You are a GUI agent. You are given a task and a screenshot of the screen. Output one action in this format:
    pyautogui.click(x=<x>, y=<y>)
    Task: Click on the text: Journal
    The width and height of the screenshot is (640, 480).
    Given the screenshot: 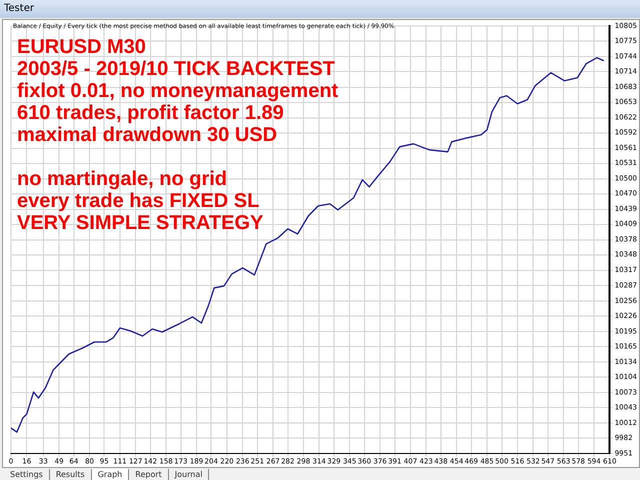 What is the action you would take?
    pyautogui.click(x=189, y=474)
    